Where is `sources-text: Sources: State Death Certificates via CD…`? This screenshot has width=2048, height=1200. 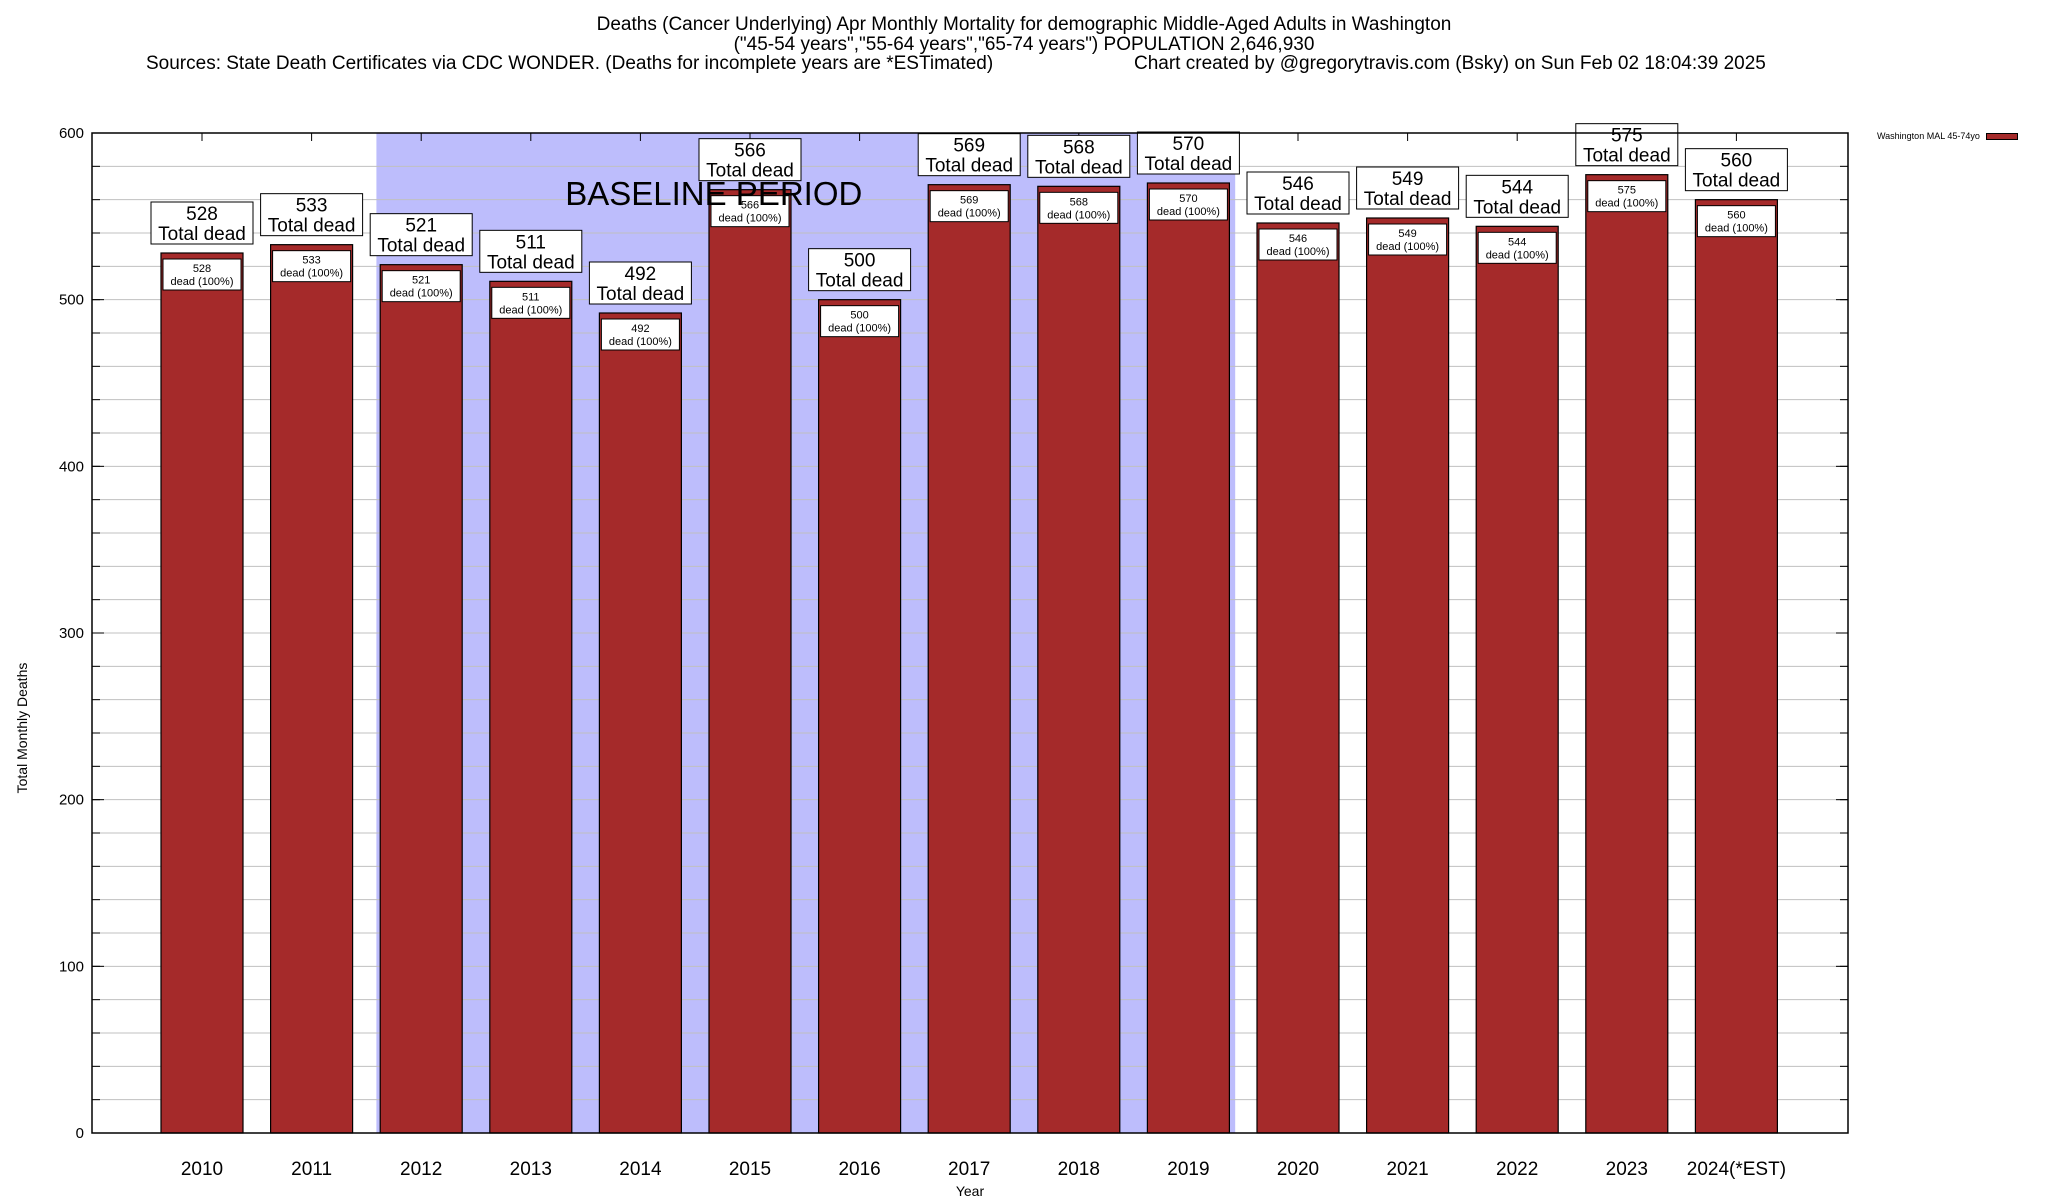
sources-text: Sources: State Death Certificates via CD… is located at coordinates (570, 63).